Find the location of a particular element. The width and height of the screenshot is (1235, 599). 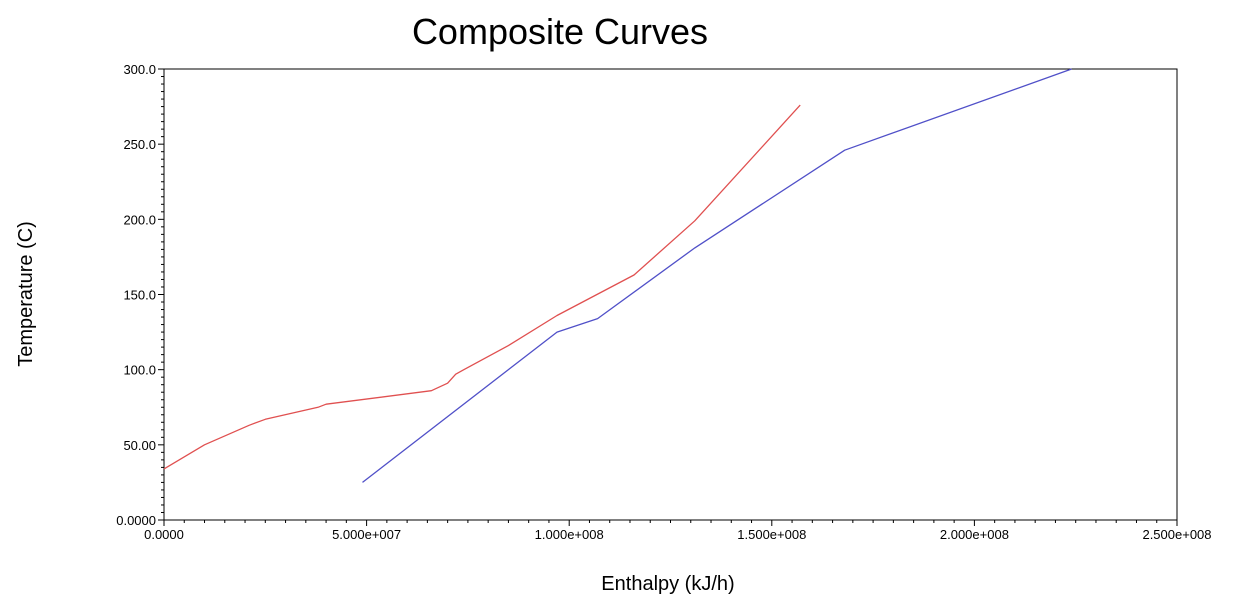

y-axis: 0.0000 50.00 100.0 150.0 200.0 250.0 300.0 is located at coordinates (140, 295).